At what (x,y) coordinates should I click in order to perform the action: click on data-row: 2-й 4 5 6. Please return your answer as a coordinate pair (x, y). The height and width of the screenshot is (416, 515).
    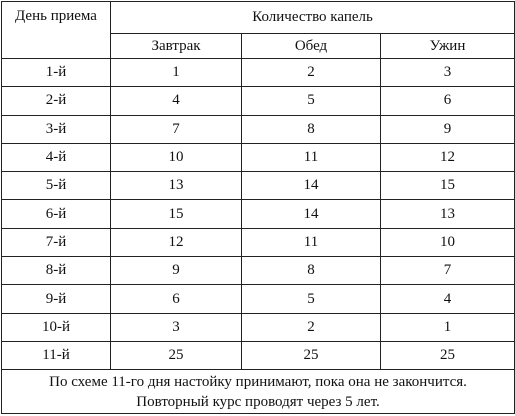
    Looking at the image, I should click on (258, 101).